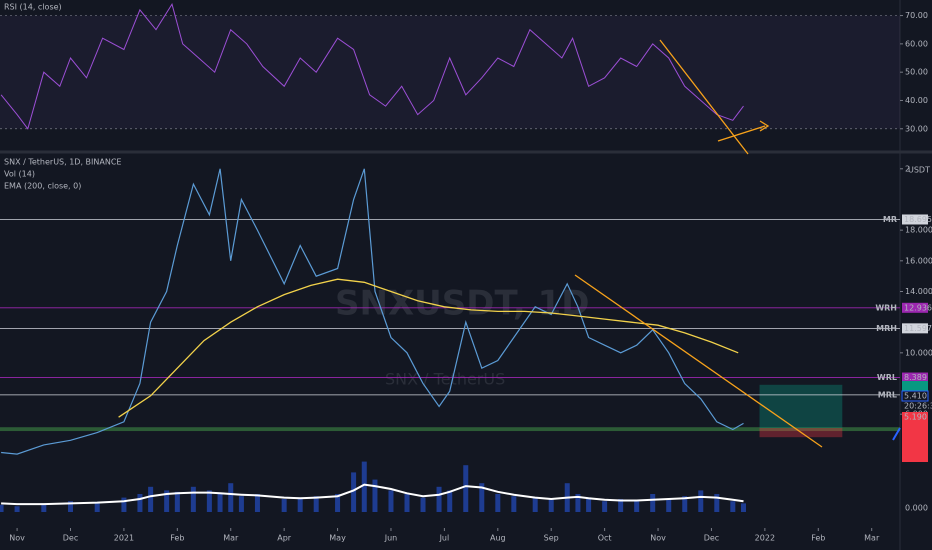 Image resolution: width=932 pixels, height=550 pixels. What do you see at coordinates (918, 328) in the screenshot?
I see `level-value: 11.597` at bounding box center [918, 328].